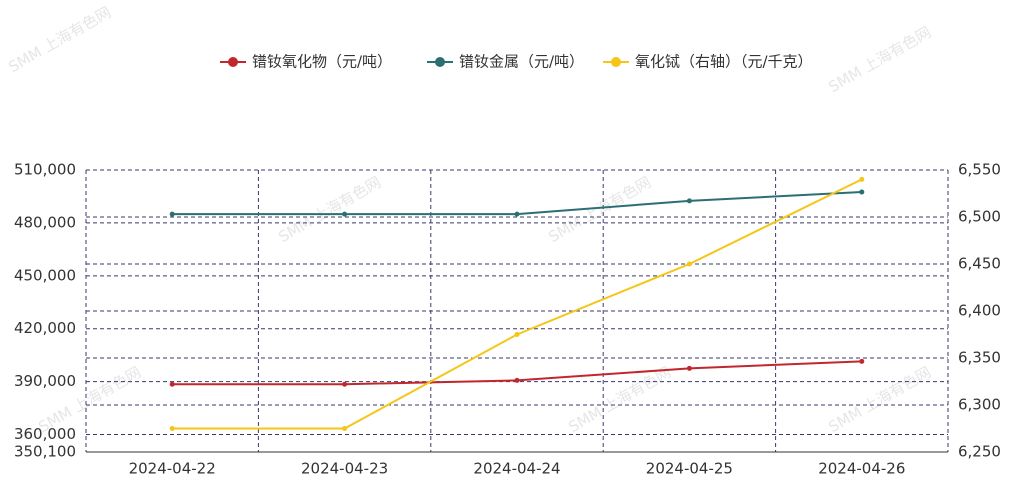 The height and width of the screenshot is (483, 1024). I want to click on y2-tick-label: 6,250, so click(979, 452).